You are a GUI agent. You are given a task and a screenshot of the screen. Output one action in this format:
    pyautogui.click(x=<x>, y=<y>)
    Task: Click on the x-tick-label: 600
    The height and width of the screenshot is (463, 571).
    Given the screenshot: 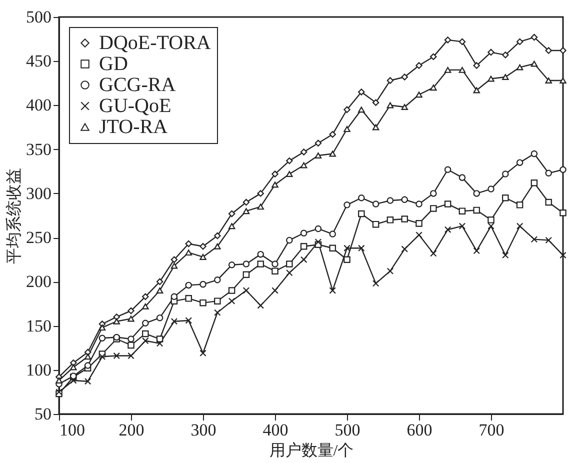 What is the action you would take?
    pyautogui.click(x=419, y=430)
    